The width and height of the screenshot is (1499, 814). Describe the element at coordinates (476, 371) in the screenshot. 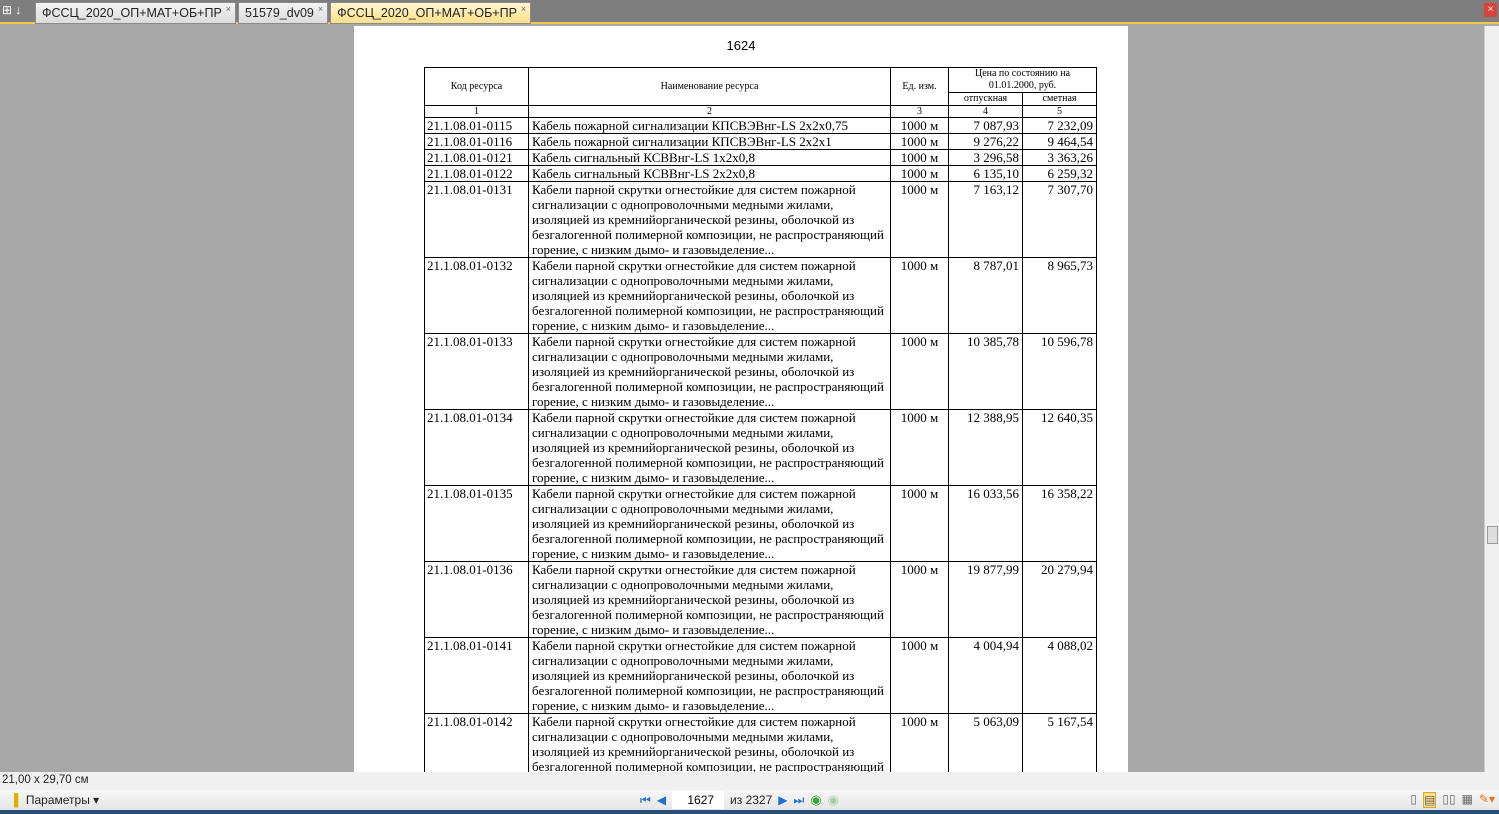

I see `code-cell: 21.1.08.01-0133` at that location.